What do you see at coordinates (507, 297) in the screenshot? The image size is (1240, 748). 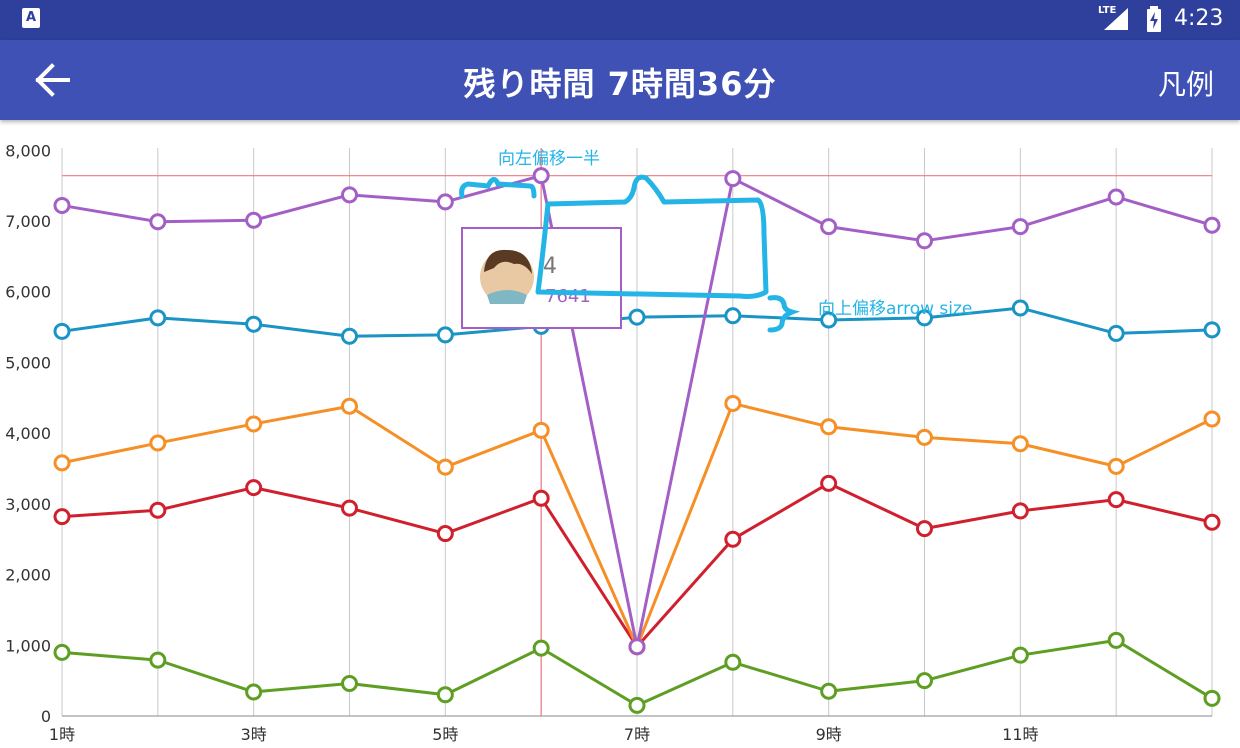 I see `avatar-shirt` at bounding box center [507, 297].